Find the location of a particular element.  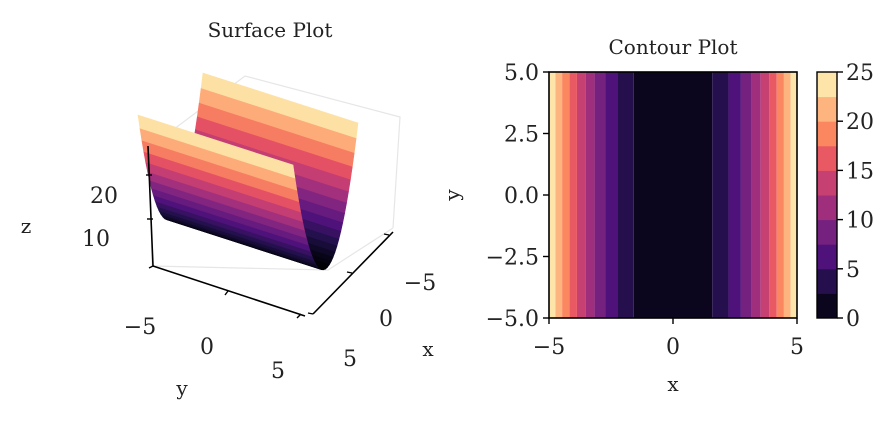

pane-back-edges is located at coordinates (275, 152).